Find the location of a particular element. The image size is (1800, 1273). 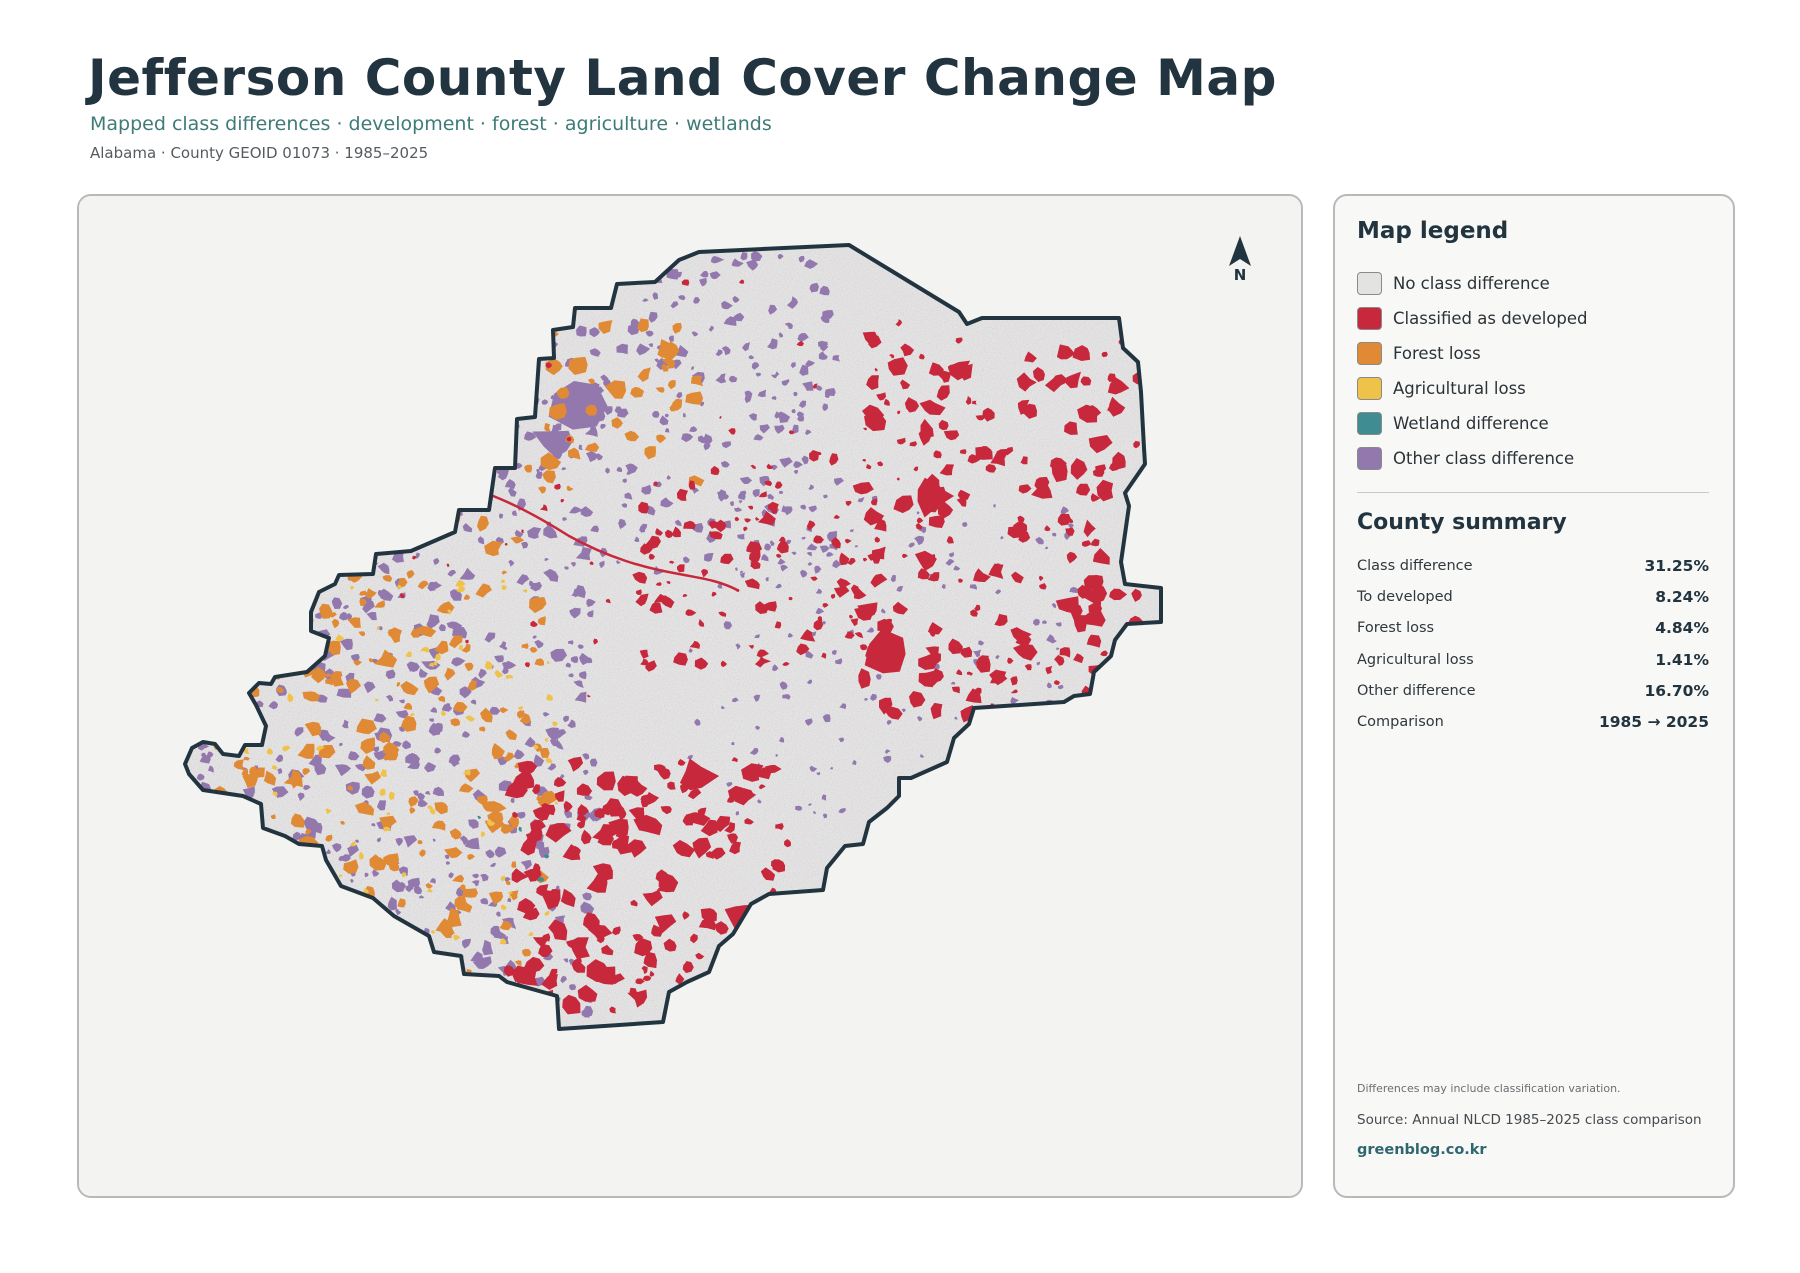

page-meta: Alabama · County GEOID 01073 · 1985–2025 is located at coordinates (259, 153).